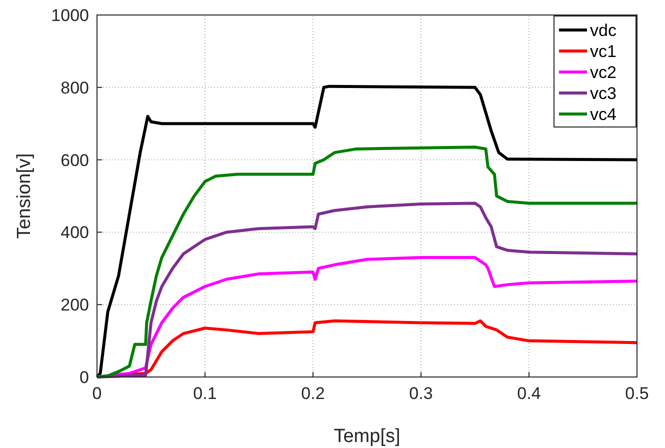  I want to click on x-tick-label: 0.3, so click(421, 393).